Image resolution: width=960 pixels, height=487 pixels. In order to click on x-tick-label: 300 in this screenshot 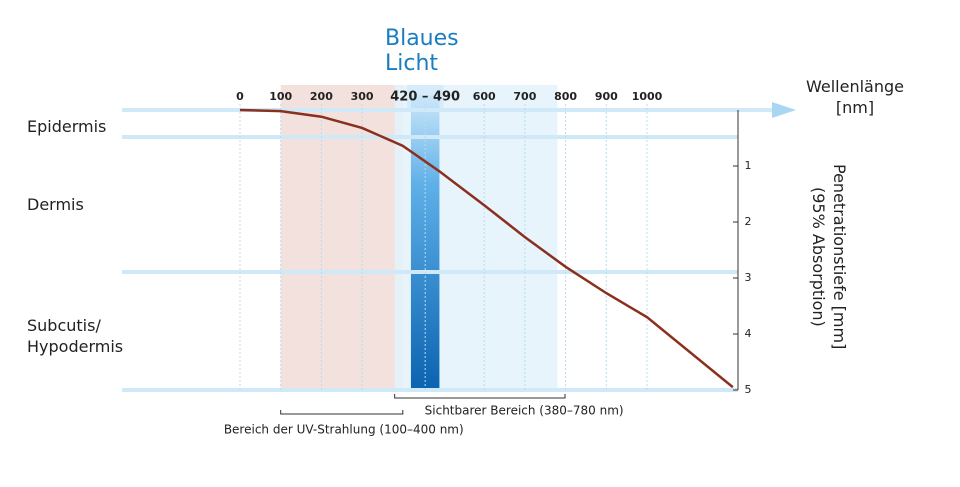, I will do `click(362, 96)`.